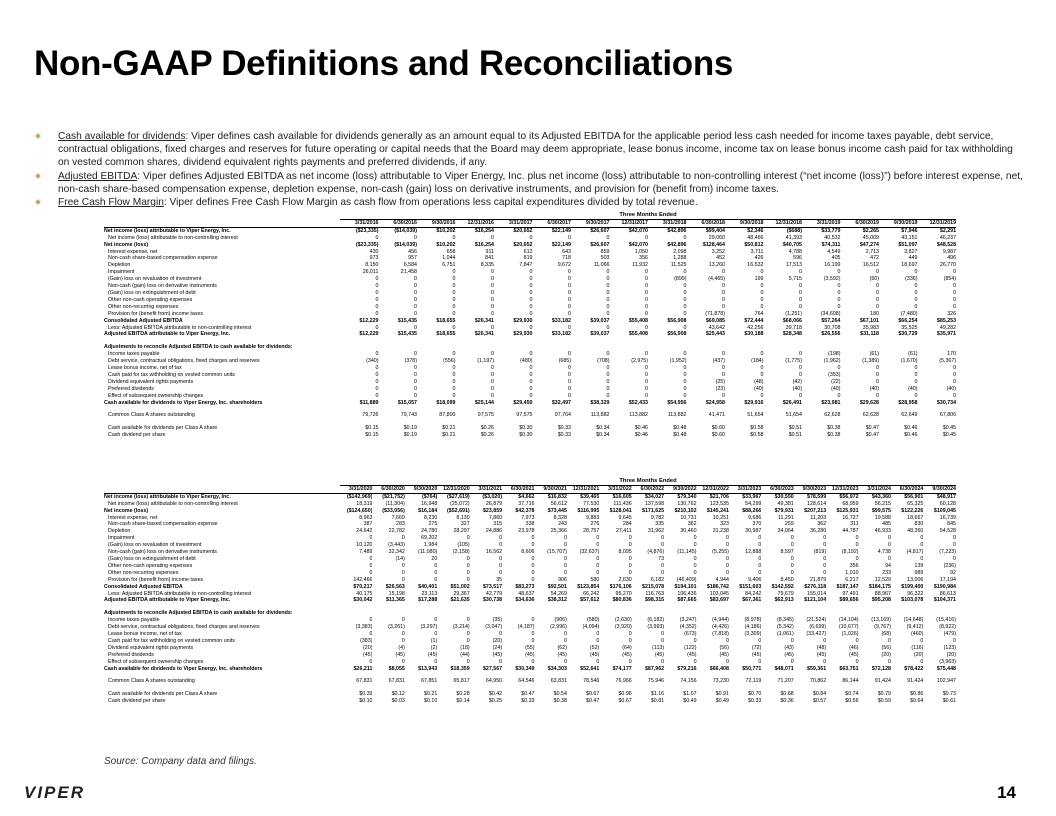  I want to click on cell: 3,827, so click(911, 251).